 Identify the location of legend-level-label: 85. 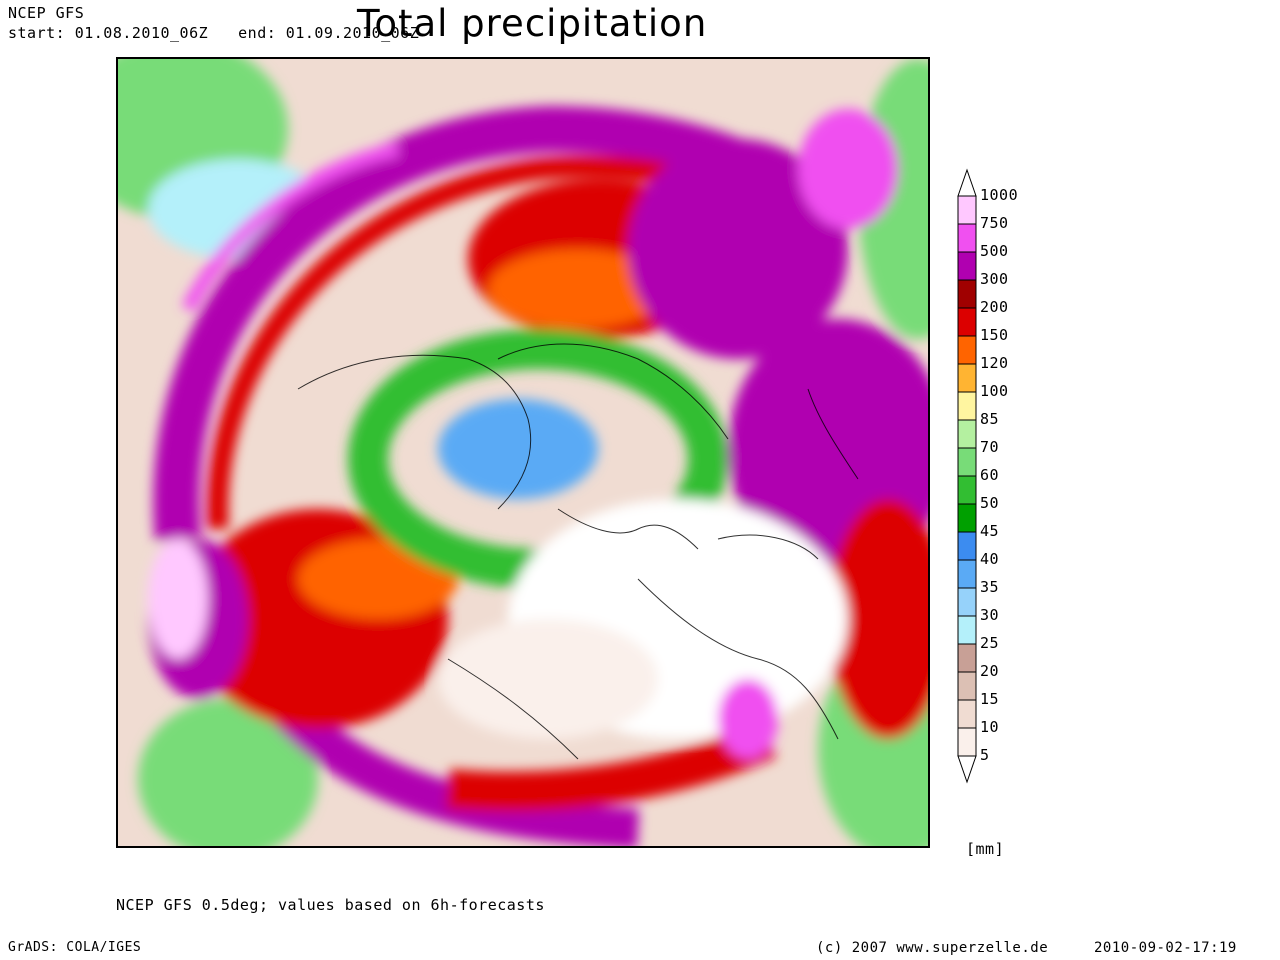
(990, 419).